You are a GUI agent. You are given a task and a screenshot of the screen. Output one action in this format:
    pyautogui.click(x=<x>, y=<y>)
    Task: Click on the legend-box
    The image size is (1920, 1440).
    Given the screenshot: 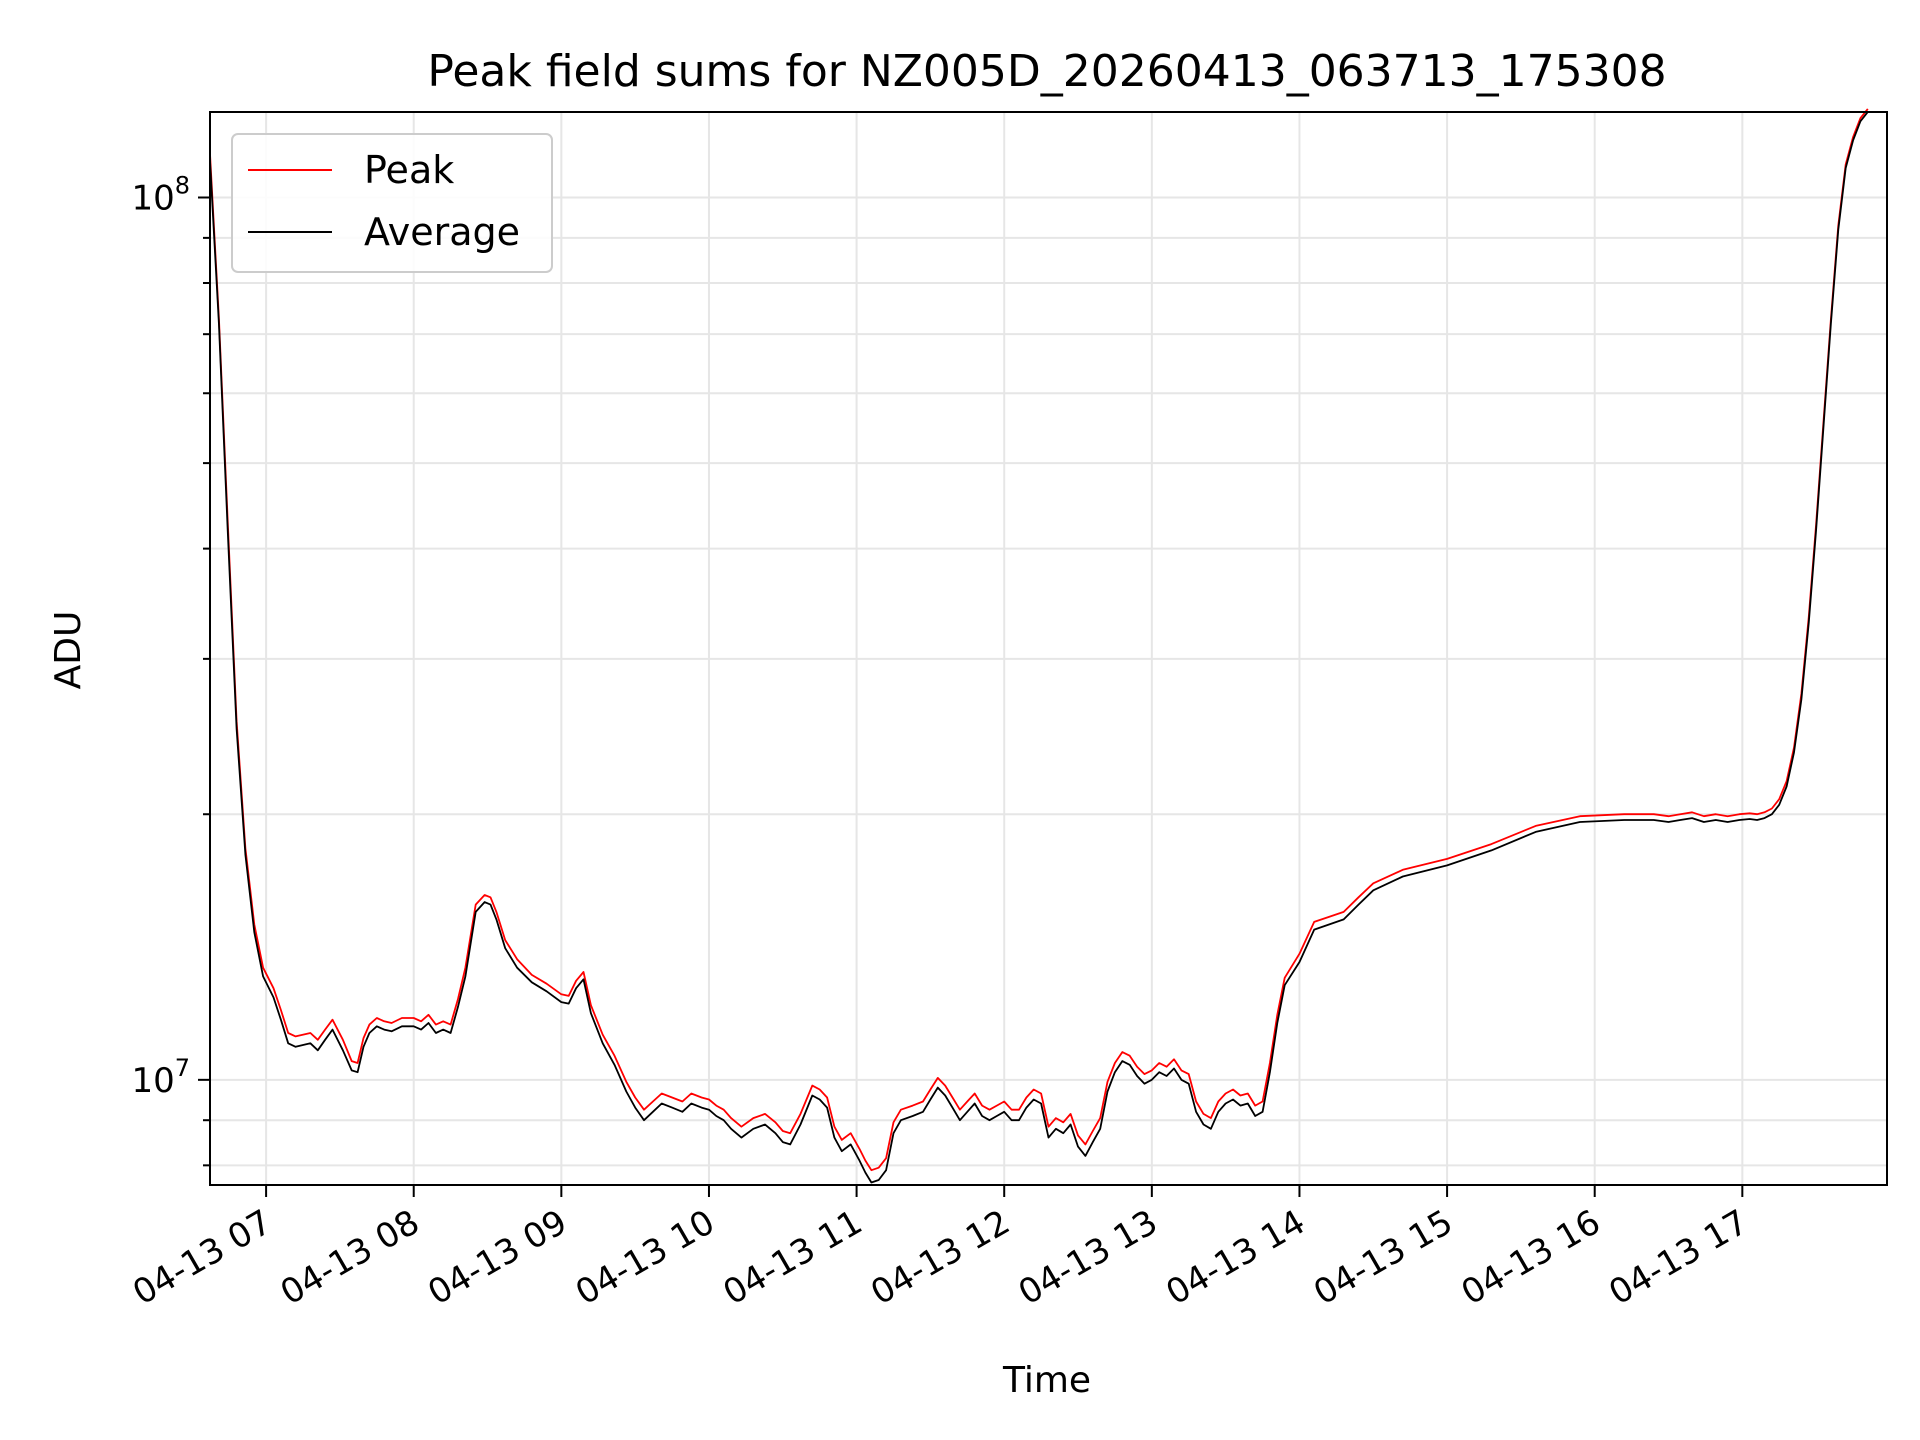 What is the action you would take?
    pyautogui.click(x=392, y=203)
    